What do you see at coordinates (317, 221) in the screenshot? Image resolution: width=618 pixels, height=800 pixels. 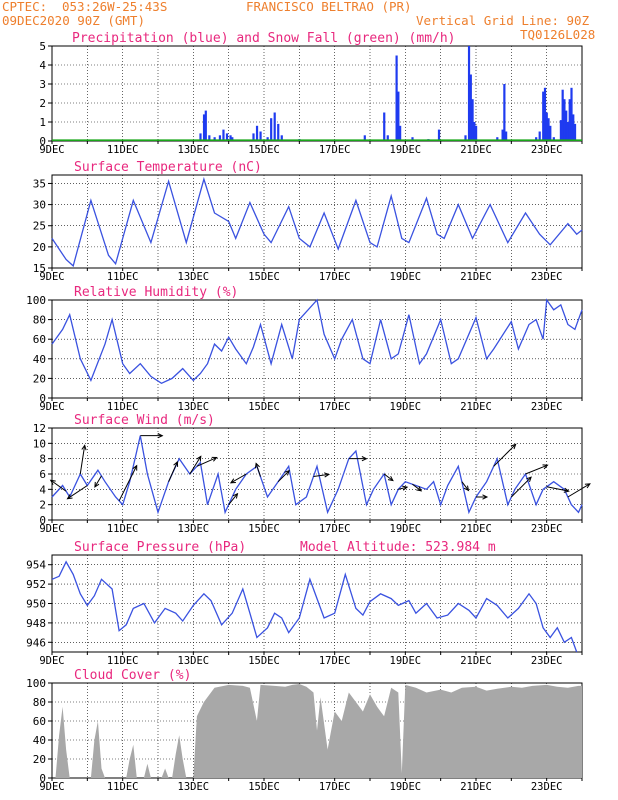 I see `panel-1-frame` at bounding box center [317, 221].